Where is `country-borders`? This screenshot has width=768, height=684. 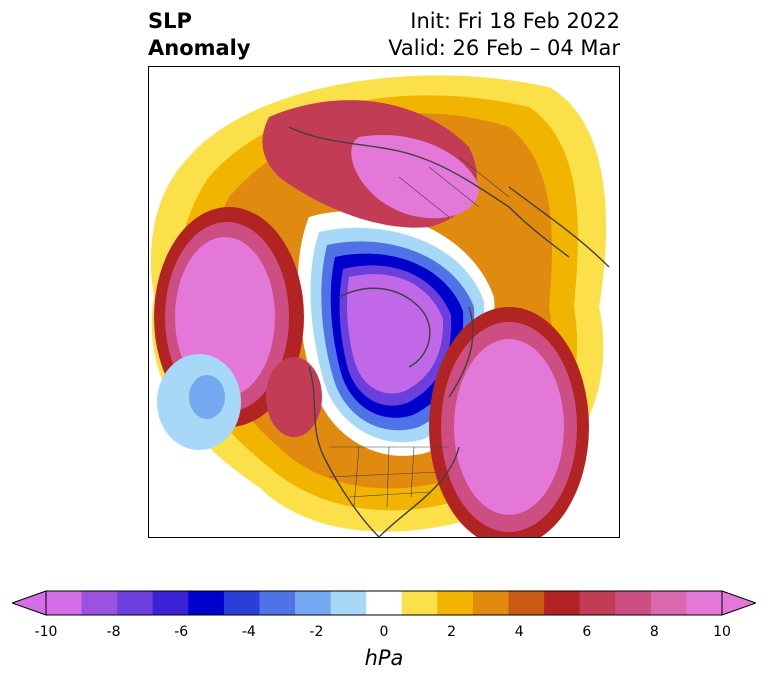
country-borders is located at coordinates (419, 332).